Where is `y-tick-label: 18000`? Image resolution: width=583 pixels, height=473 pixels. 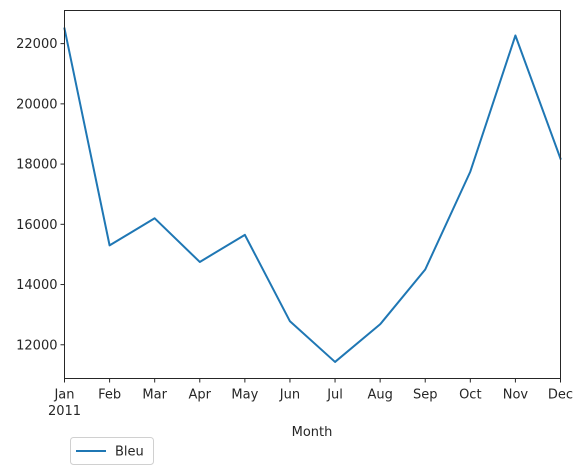 y-tick-label: 18000 is located at coordinates (36, 165).